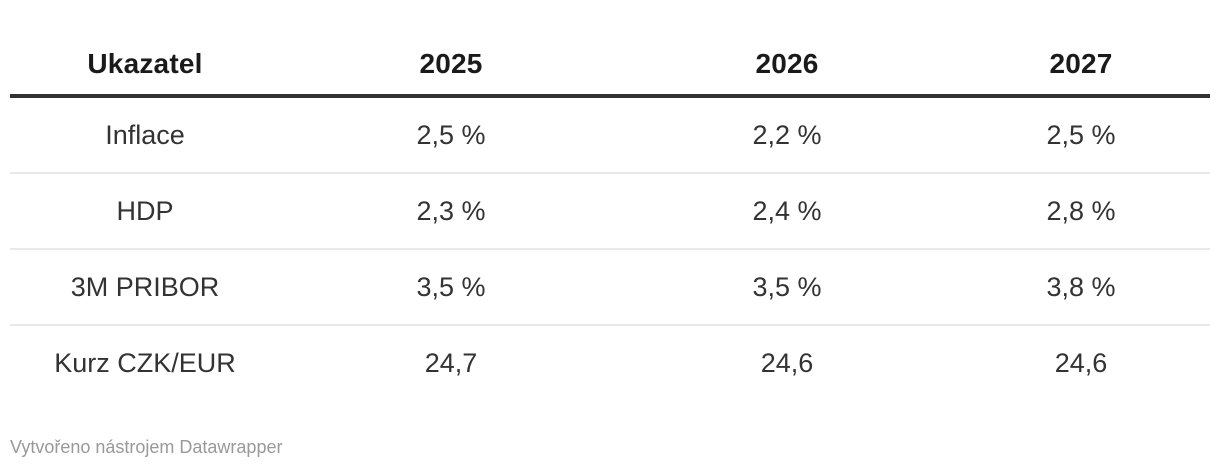  I want to click on col-header-year-2026: 2026, so click(787, 65).